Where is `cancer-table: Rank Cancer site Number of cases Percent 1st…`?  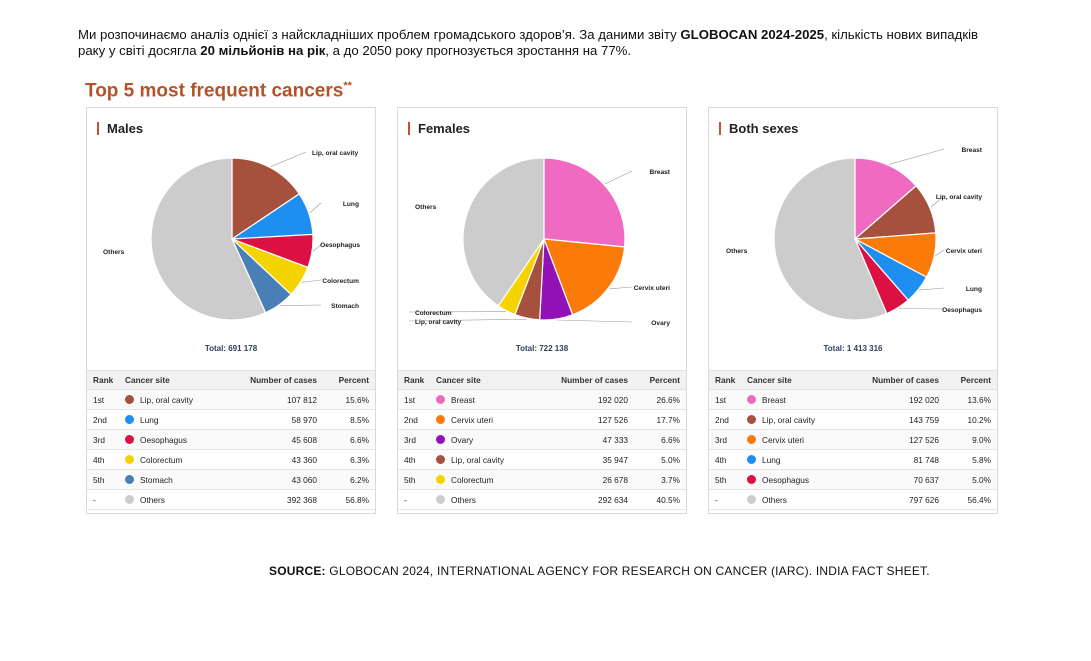 cancer-table: Rank Cancer site Number of cases Percent 1st… is located at coordinates (542, 440).